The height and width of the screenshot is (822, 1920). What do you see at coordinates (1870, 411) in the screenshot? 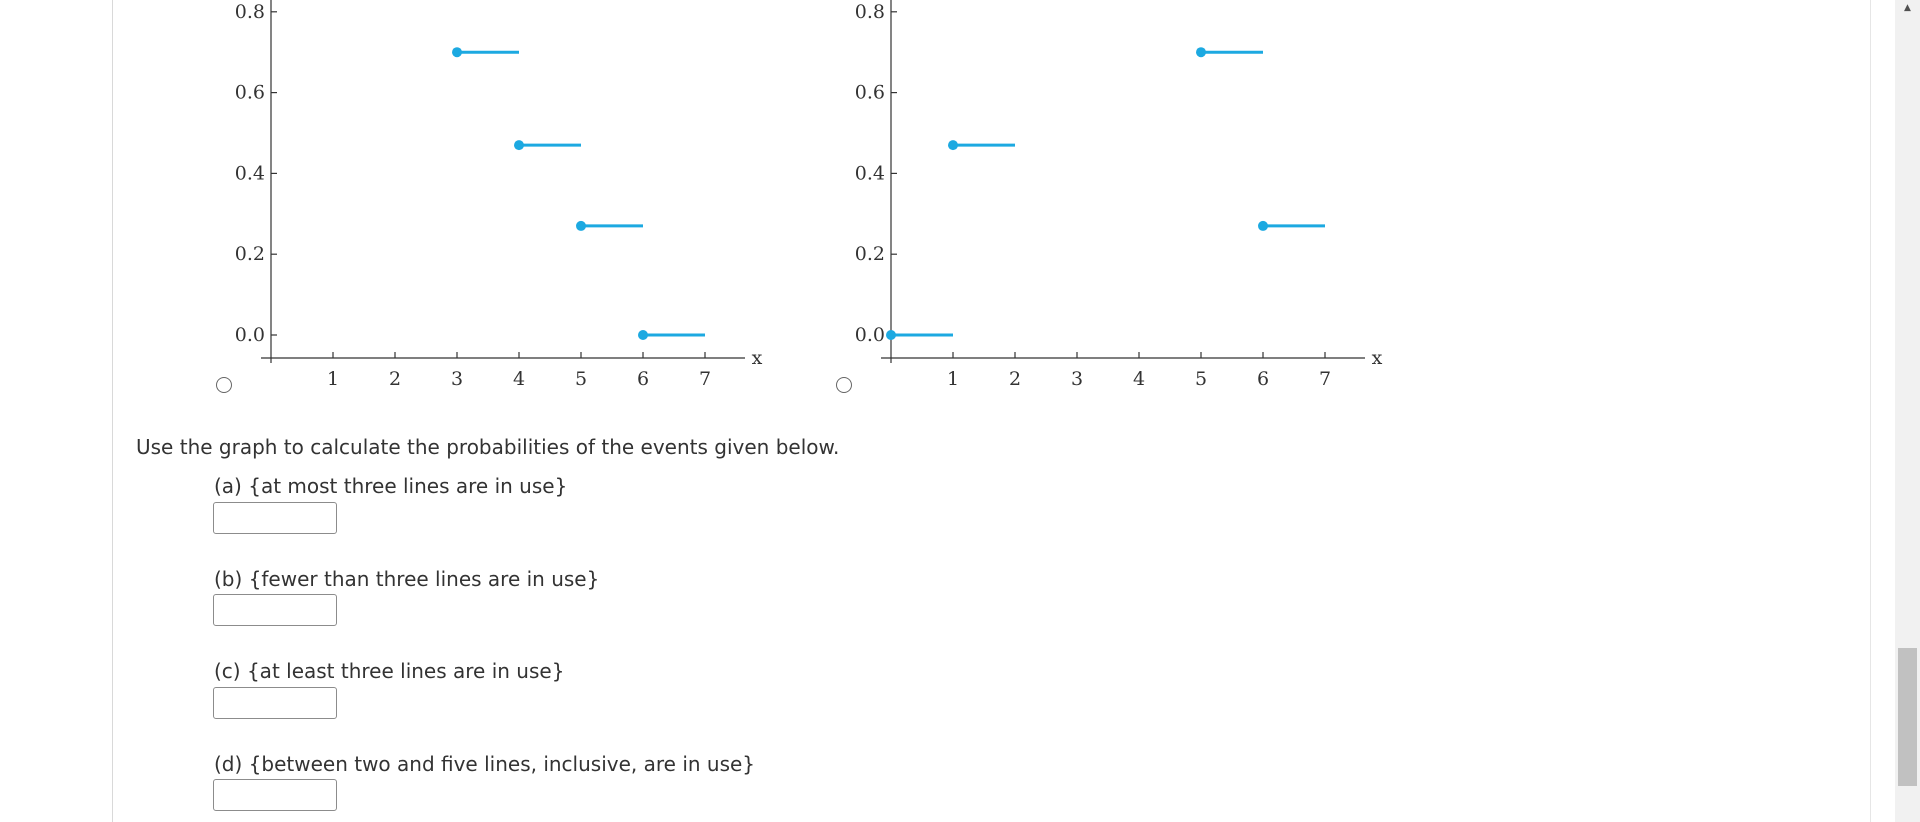
I see `content-right-border` at bounding box center [1870, 411].